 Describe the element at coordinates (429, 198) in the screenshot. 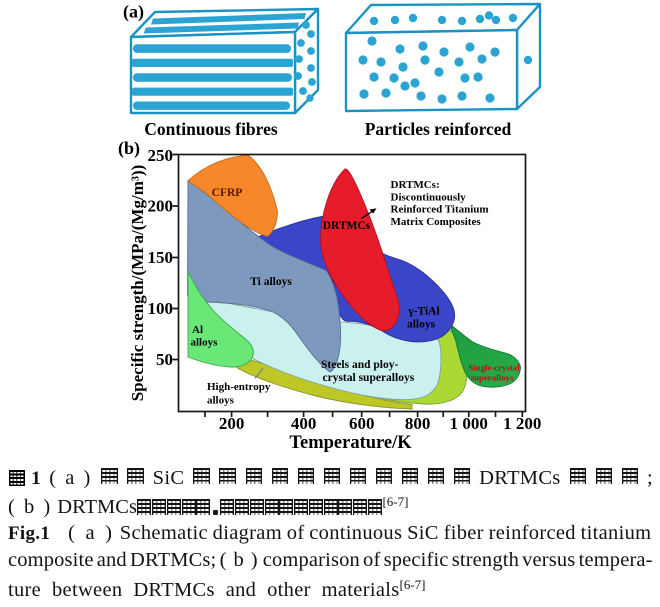

I see `svg-text: Discontinuously` at that location.